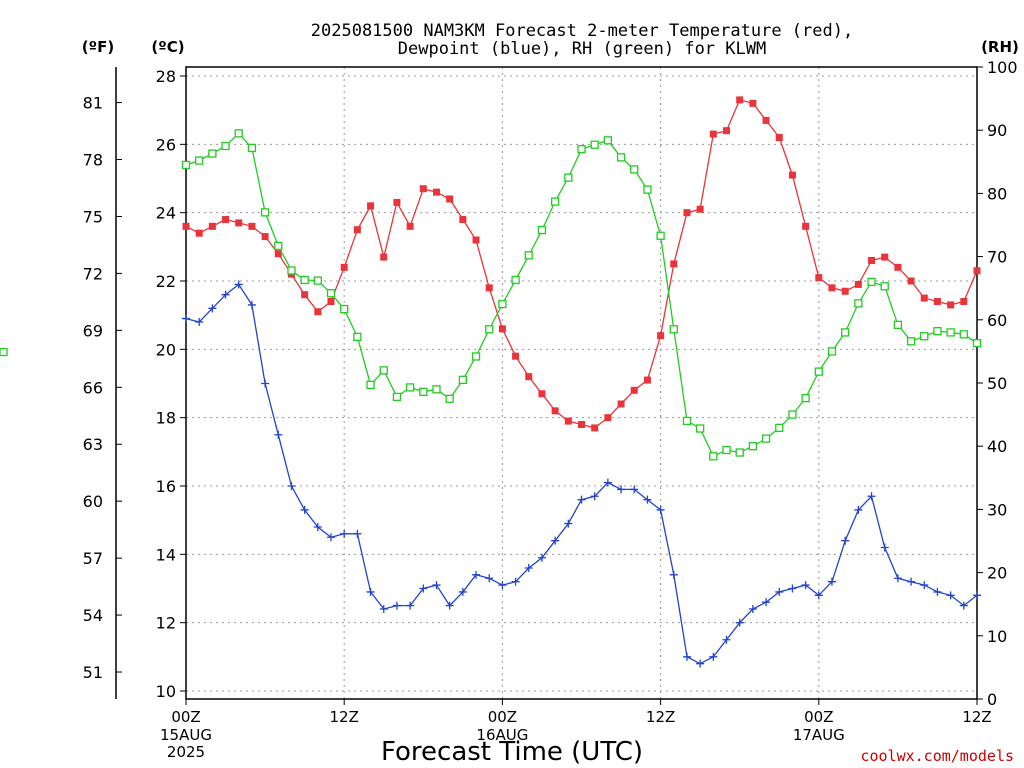 The width and height of the screenshot is (1024, 768). I want to click on celsius-tick-label: 16, so click(166, 486).